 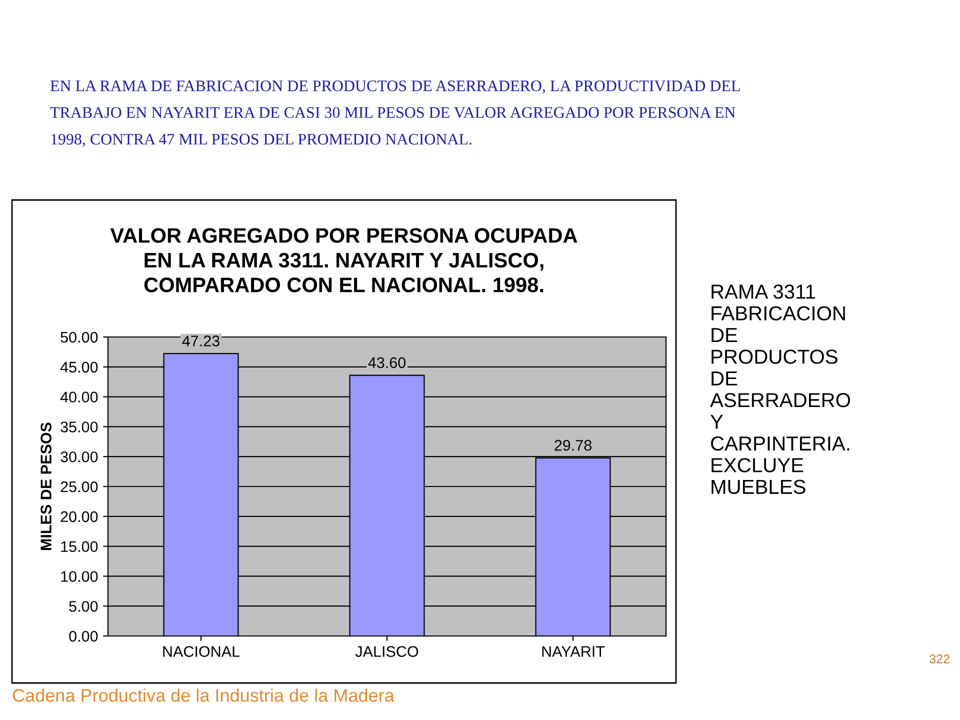 What do you see at coordinates (395, 113) in the screenshot?
I see `text: EN LA RAMA DE FABRICACION DE PRODUCTOS DE ASERRADERO, LA PRODUCTIVIDAD DEL TRABAJO EN NAYARIT ERA DE CASI 30 MIL PESOS DE VALOR AGREGADO POR PERSONA EN 1998, CONTRA 47 MIL PESOS DEL PROMEDIO NACIONAL.` at bounding box center [395, 113].